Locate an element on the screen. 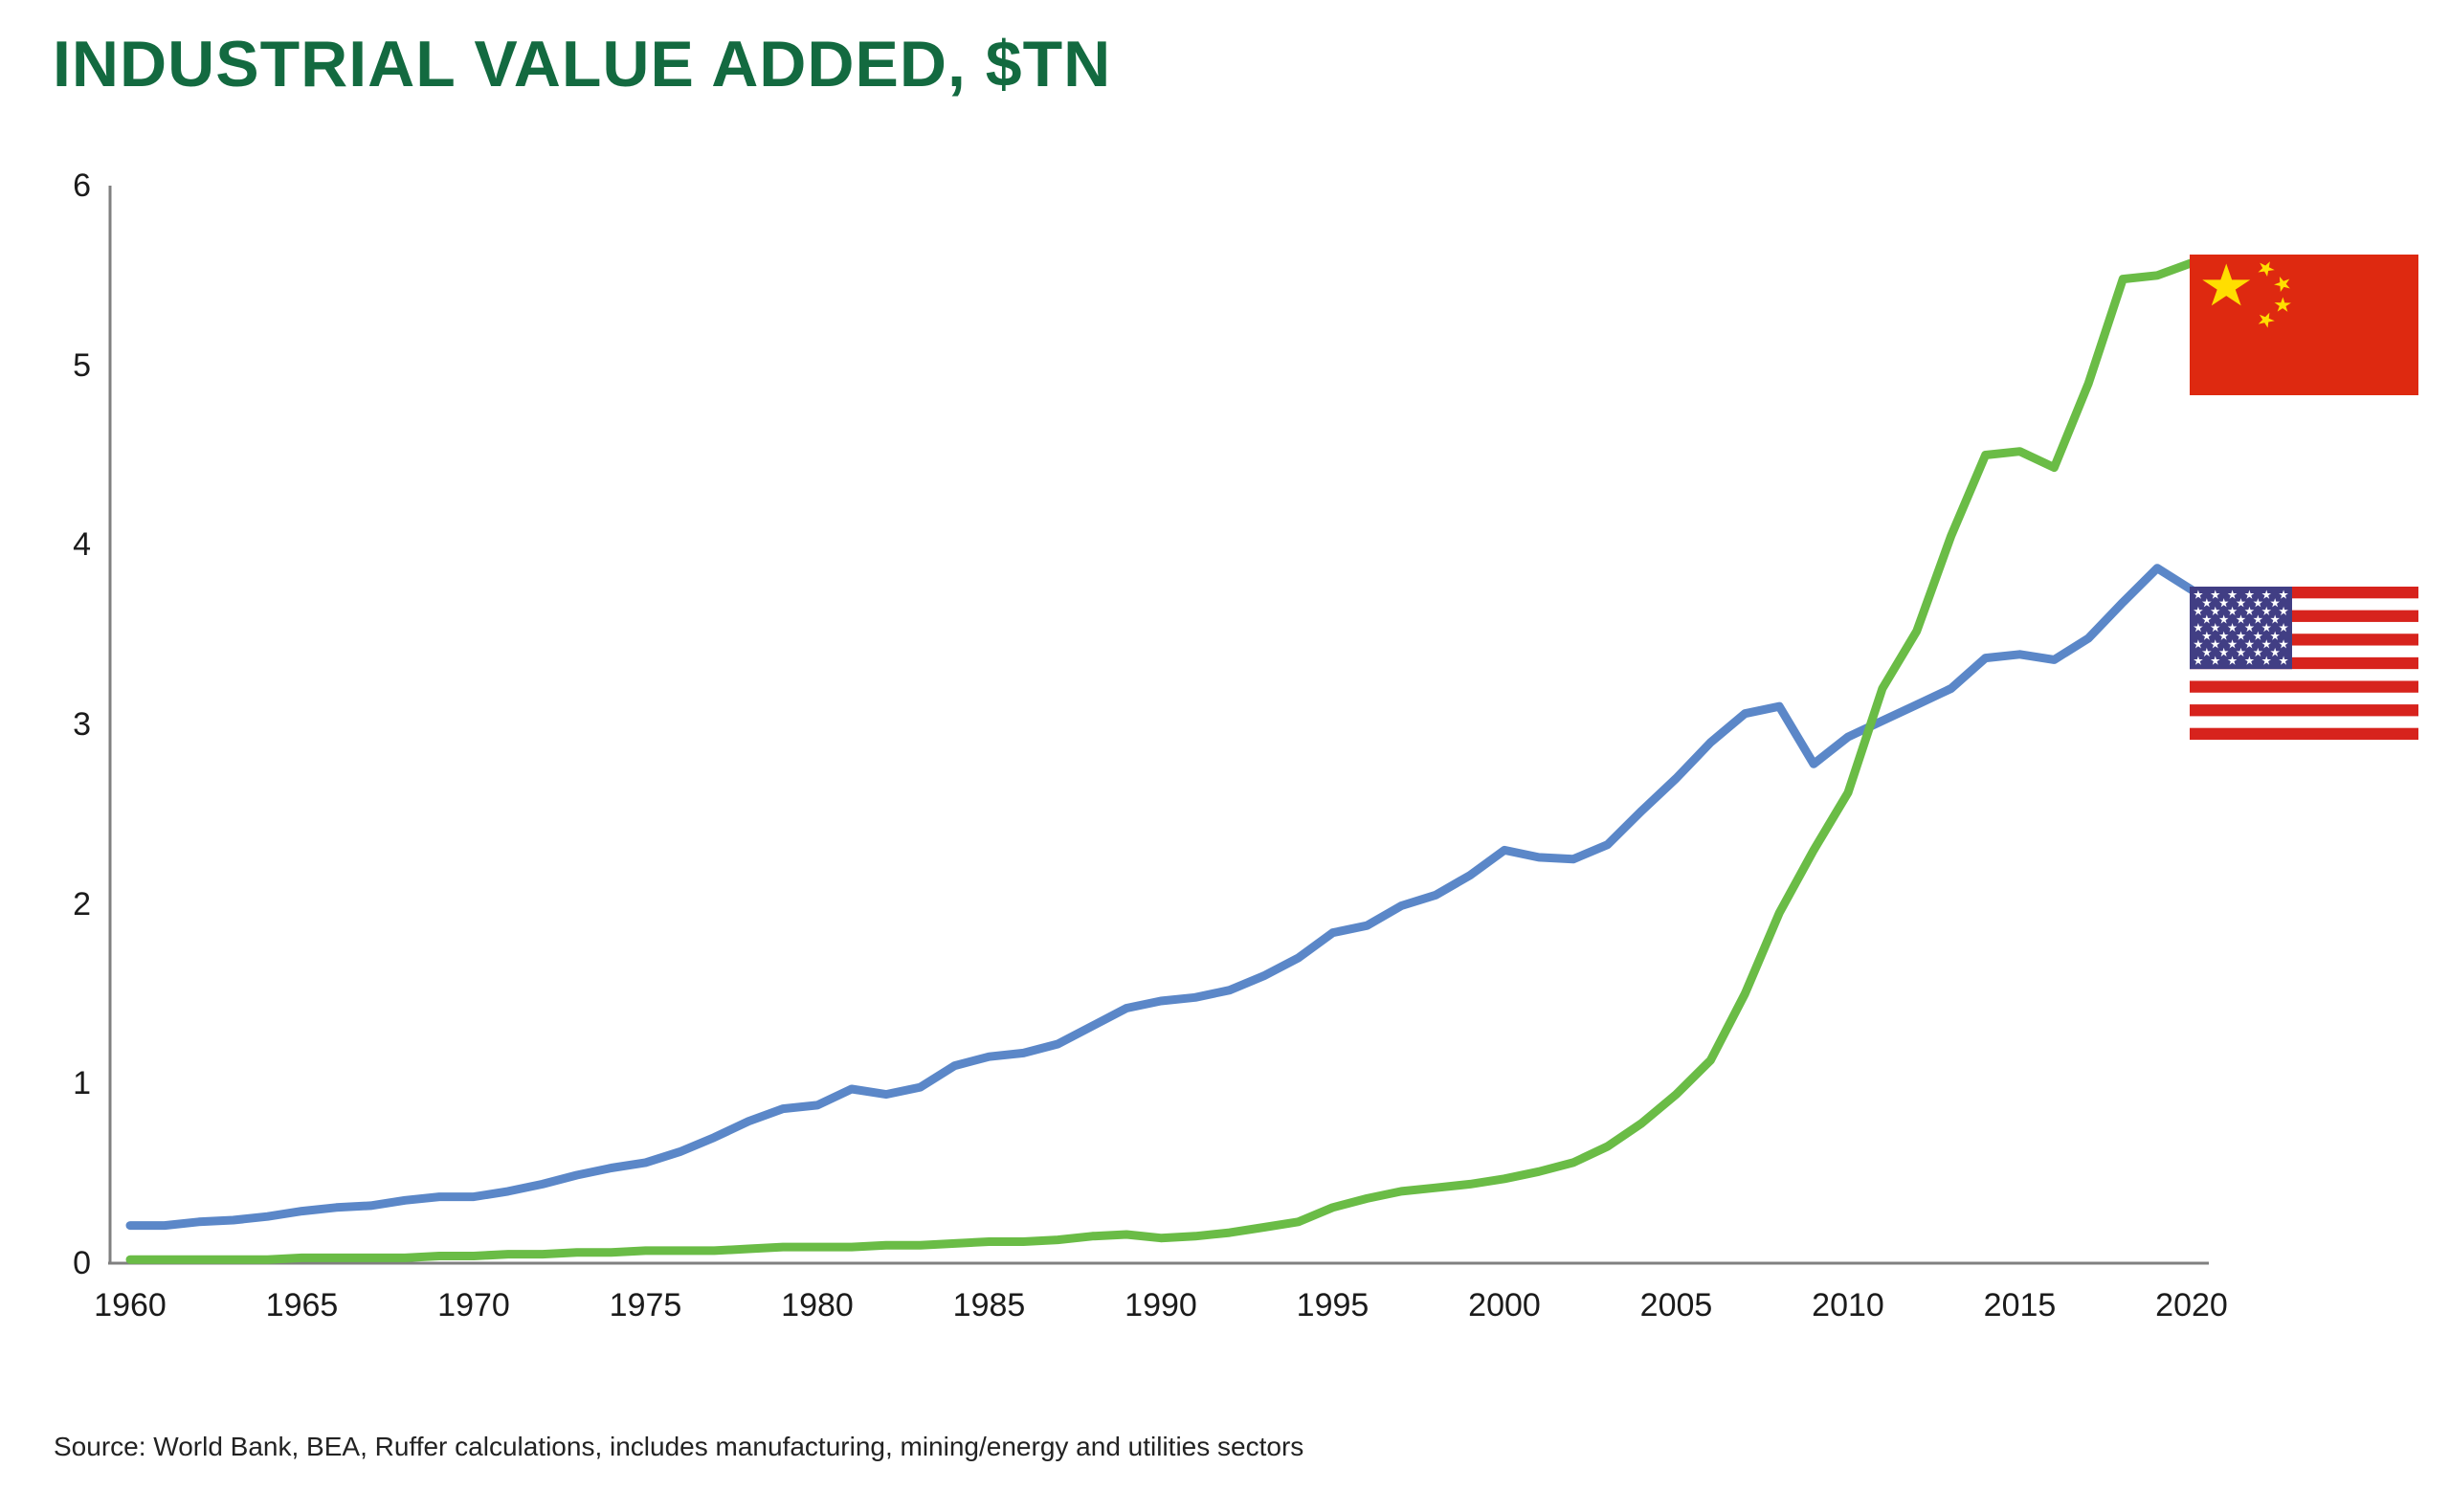 This screenshot has height=1512, width=2450. y-axis-tick-label: 3 is located at coordinates (82, 724).